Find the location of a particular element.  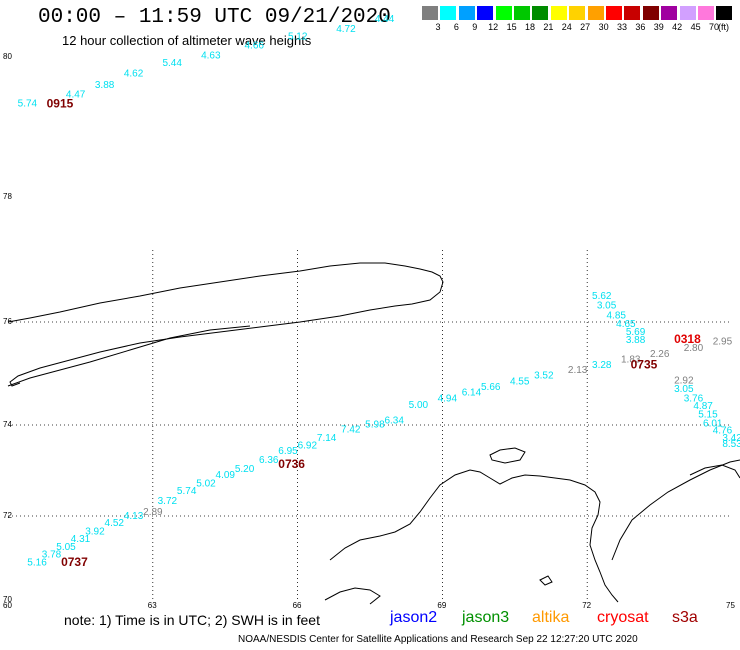

small-island-coast is located at coordinates (546, 580).